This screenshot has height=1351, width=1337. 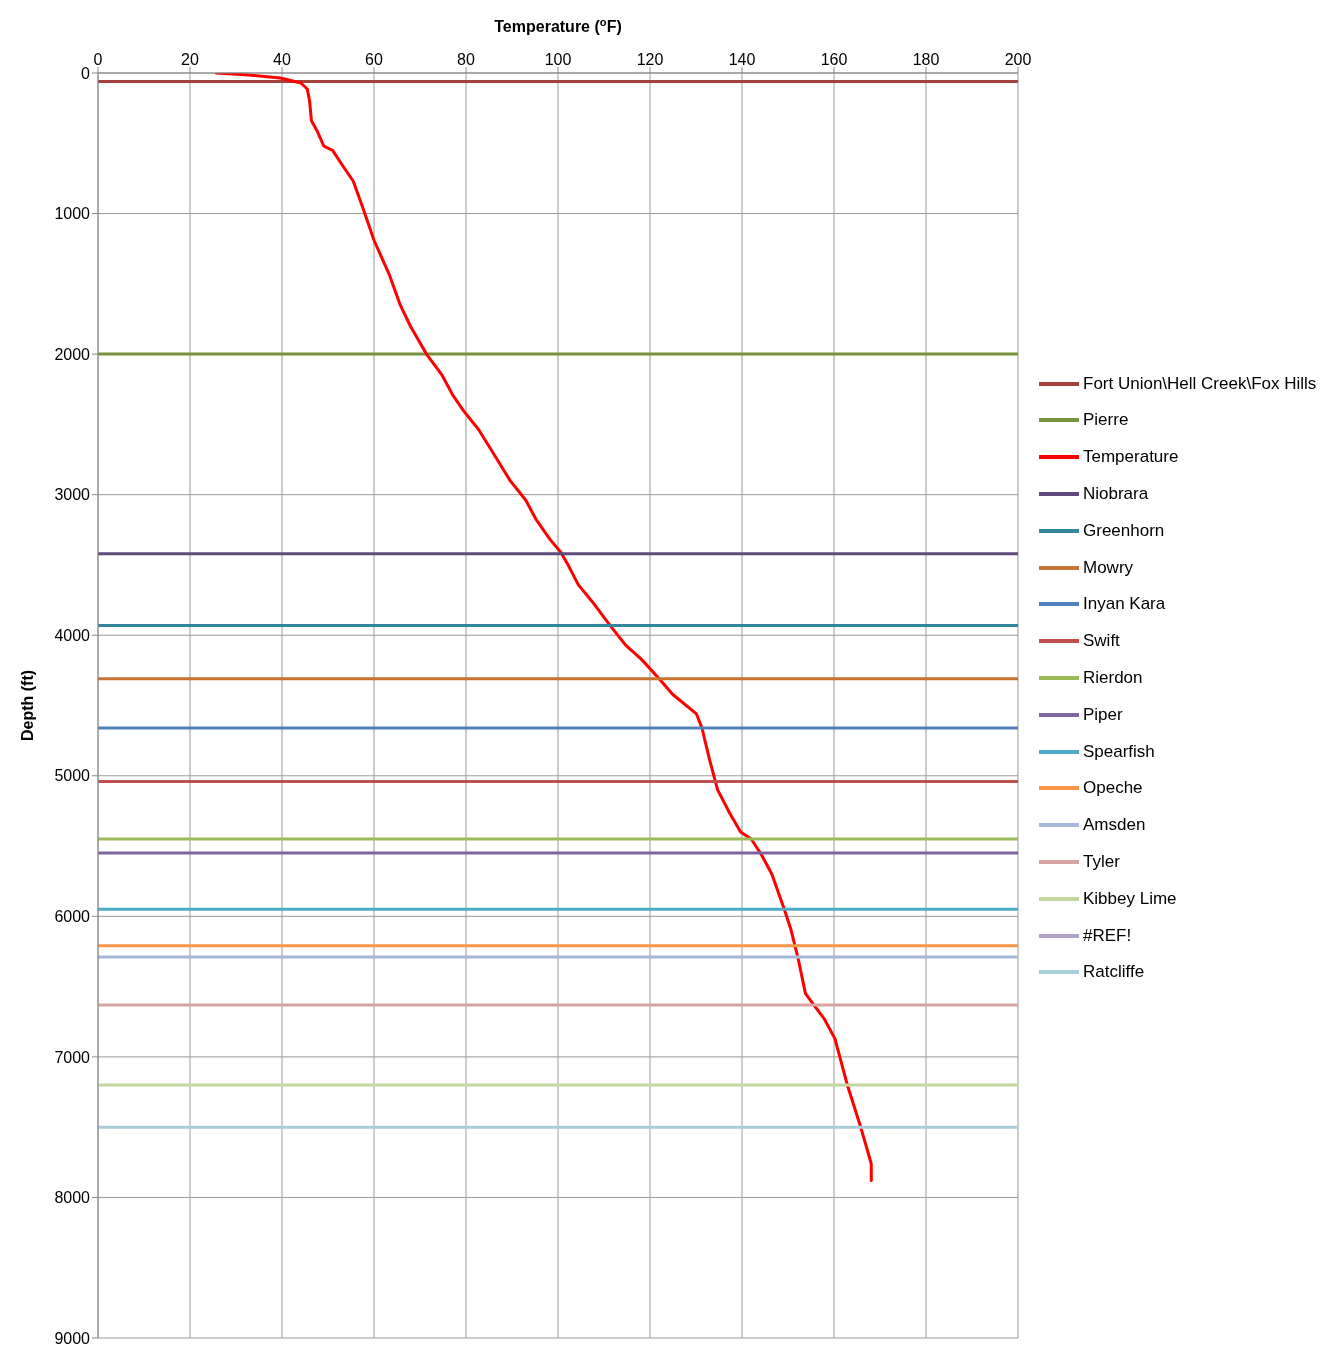 I want to click on x-tick-label: 180, so click(x=926, y=59).